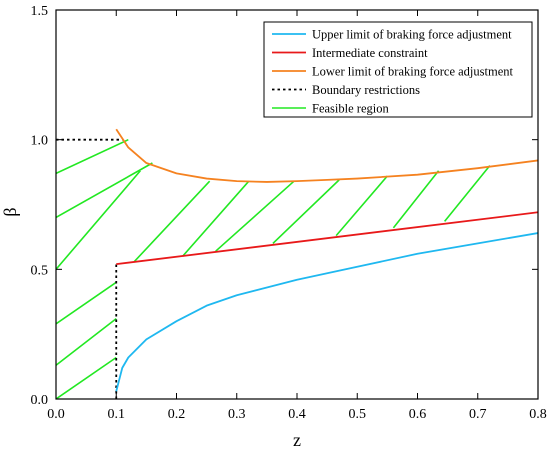 Image resolution: width=550 pixels, height=459 pixels. Describe the element at coordinates (478, 414) in the screenshot. I see `x-tick-label: 0.7` at that location.